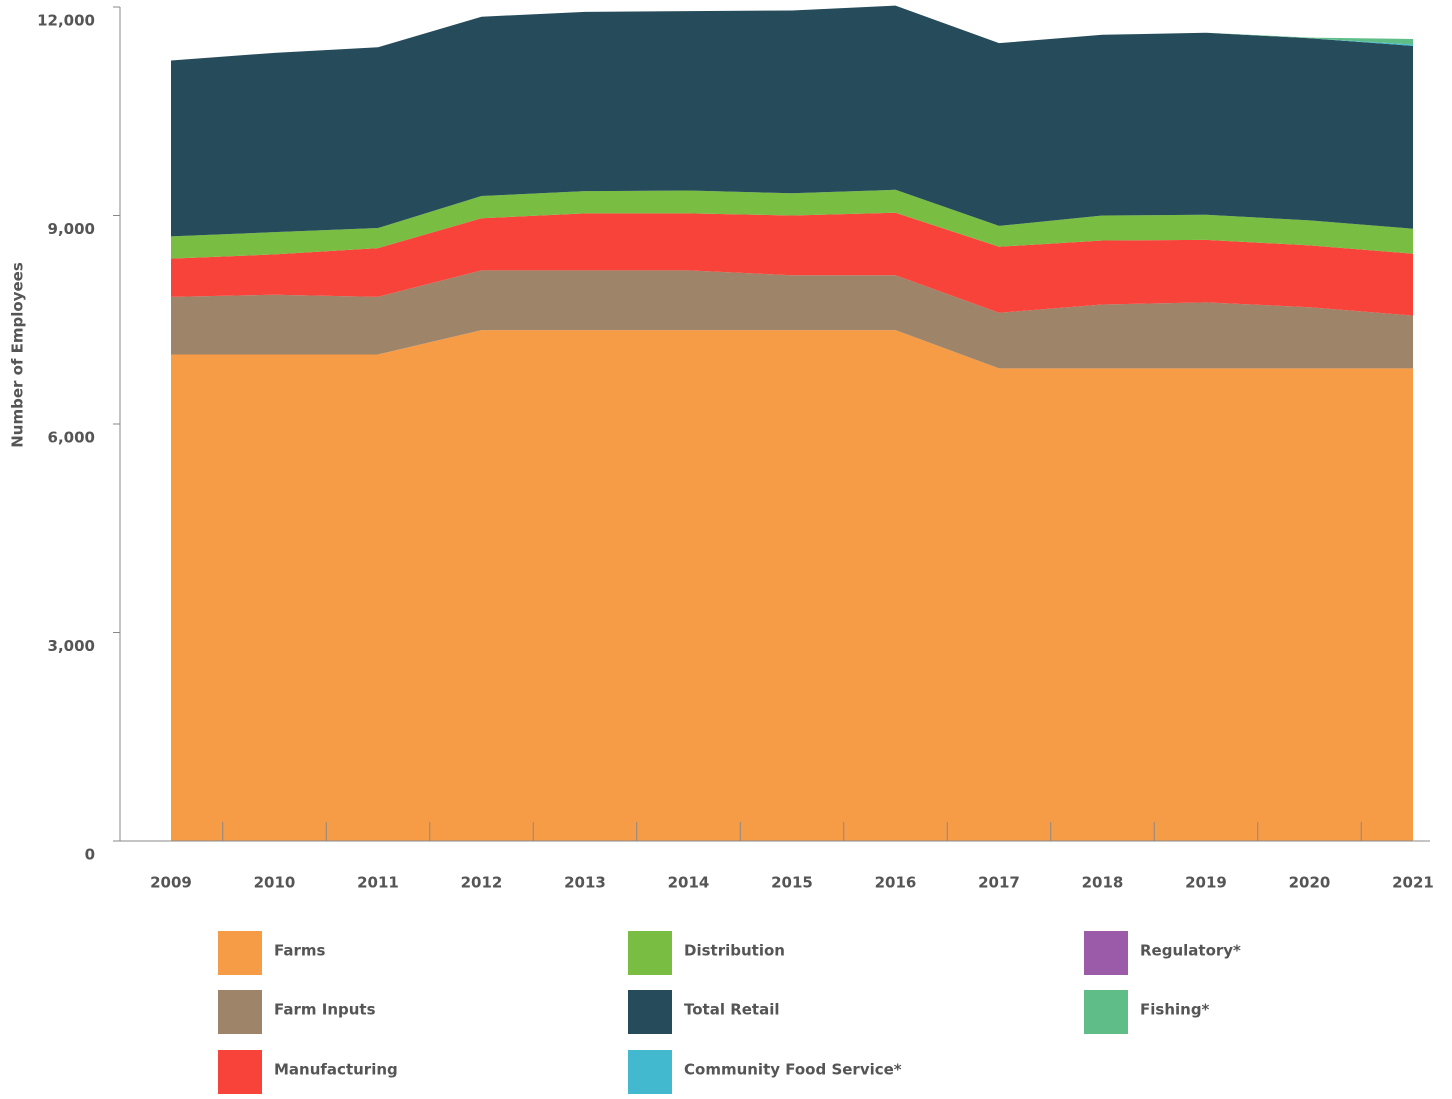 The height and width of the screenshot is (1099, 1452). What do you see at coordinates (71, 438) in the screenshot?
I see `y-tick-label: 6,000` at bounding box center [71, 438].